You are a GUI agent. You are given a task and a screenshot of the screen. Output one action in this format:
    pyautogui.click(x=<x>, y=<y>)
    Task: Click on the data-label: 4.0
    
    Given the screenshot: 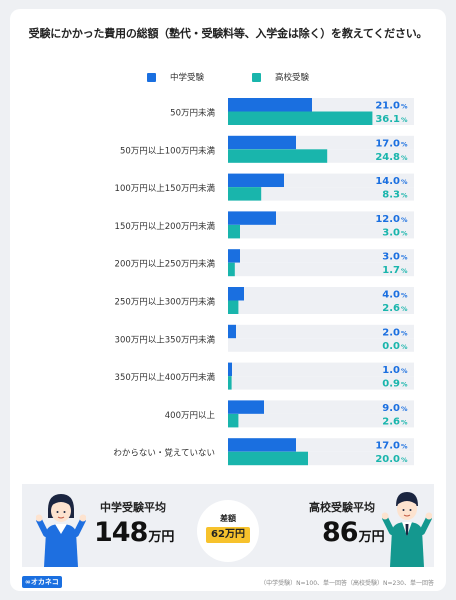 What is the action you would take?
    pyautogui.click(x=391, y=295)
    